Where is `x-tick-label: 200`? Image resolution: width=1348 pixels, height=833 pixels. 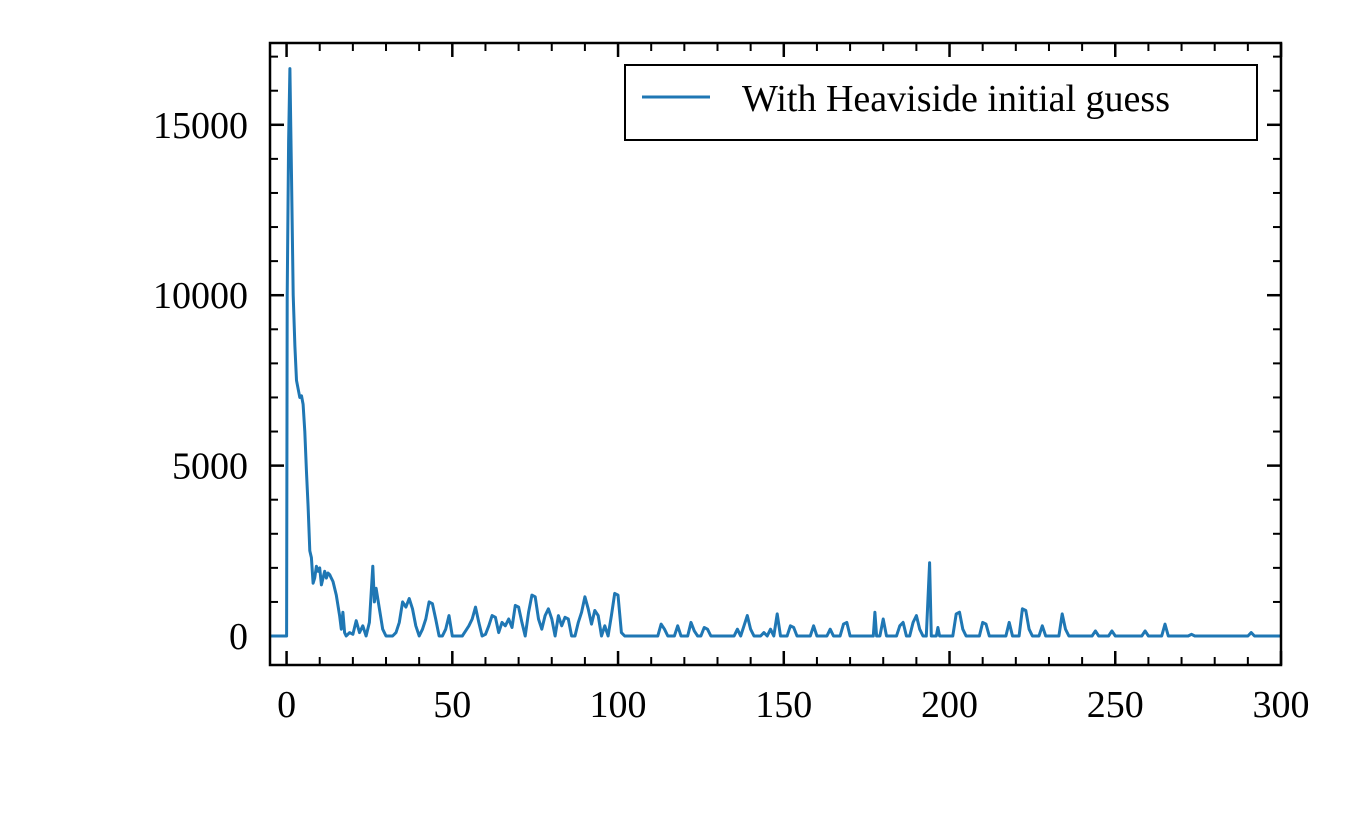
x-tick-label: 200 is located at coordinates (949, 705).